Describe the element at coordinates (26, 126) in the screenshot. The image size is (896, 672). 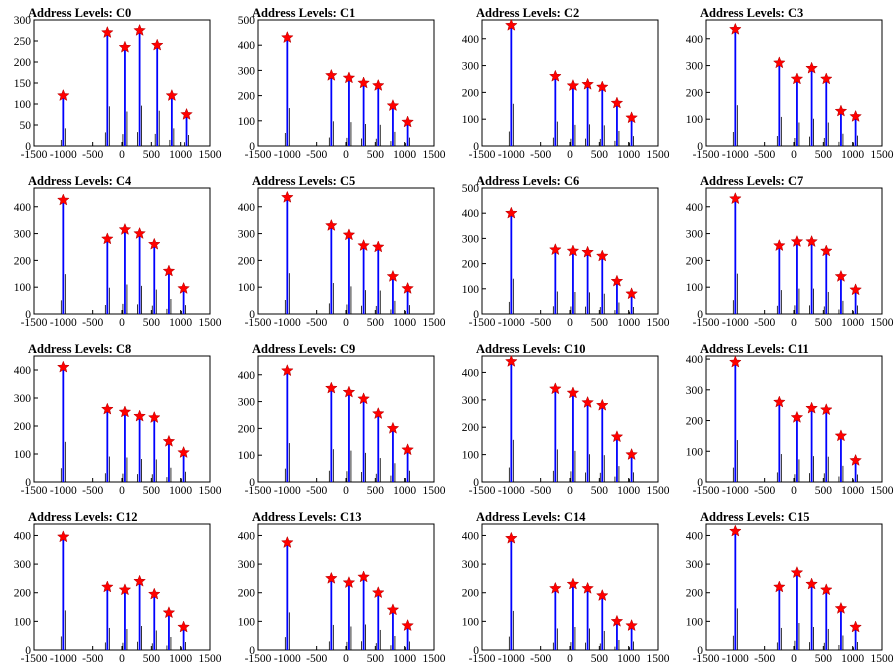
I see `y-tick-label: 50` at that location.